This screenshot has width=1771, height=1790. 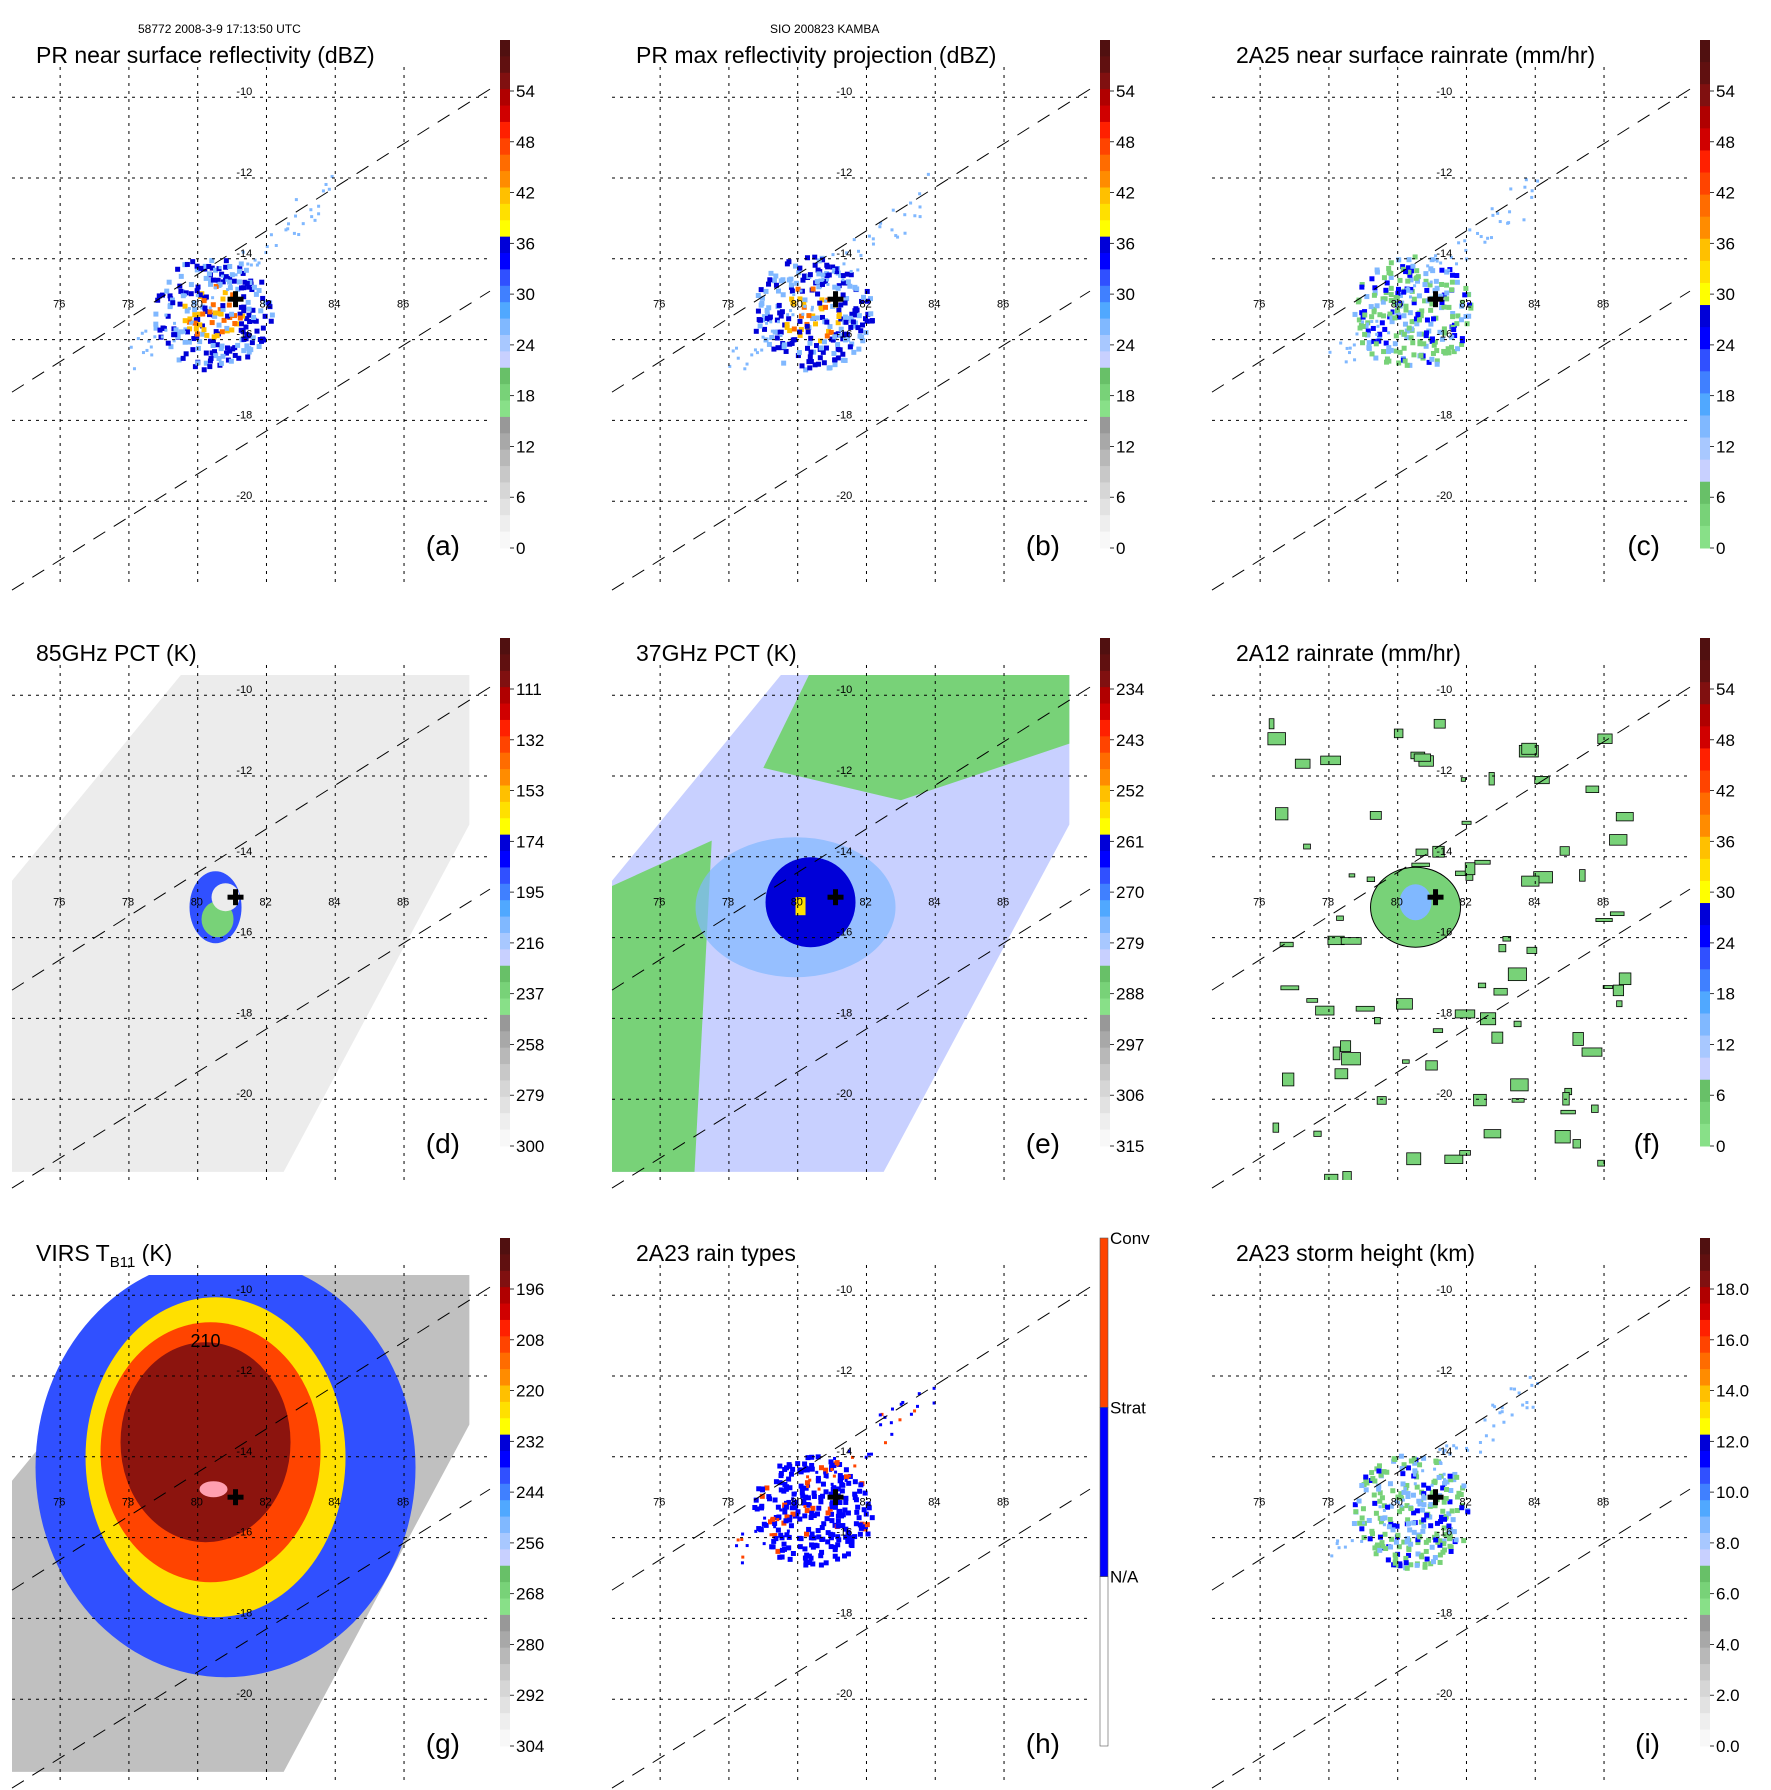 I want to click on colorbar-tick-label: 36, so click(x=1725, y=243).